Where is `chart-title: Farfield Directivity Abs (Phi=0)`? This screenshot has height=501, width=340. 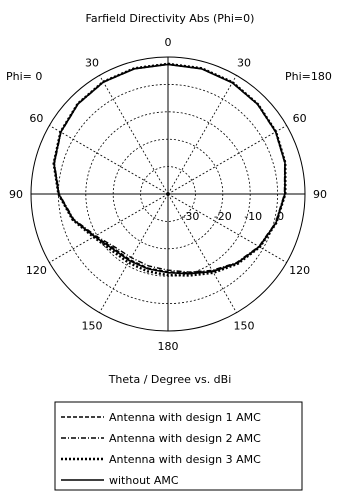
chart-title: Farfield Directivity Abs (Phi=0) is located at coordinates (170, 18).